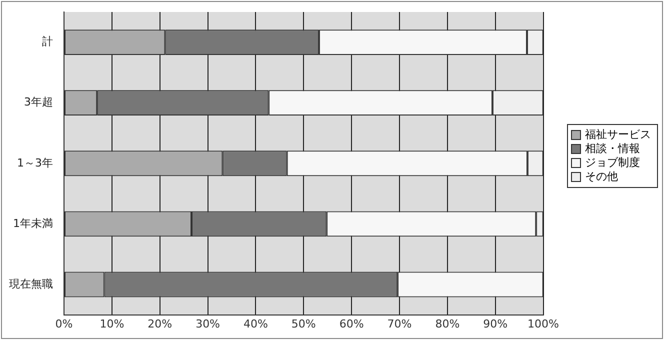  Describe the element at coordinates (612, 163) in the screenshot. I see `legend-label: ジョブ制度` at that location.